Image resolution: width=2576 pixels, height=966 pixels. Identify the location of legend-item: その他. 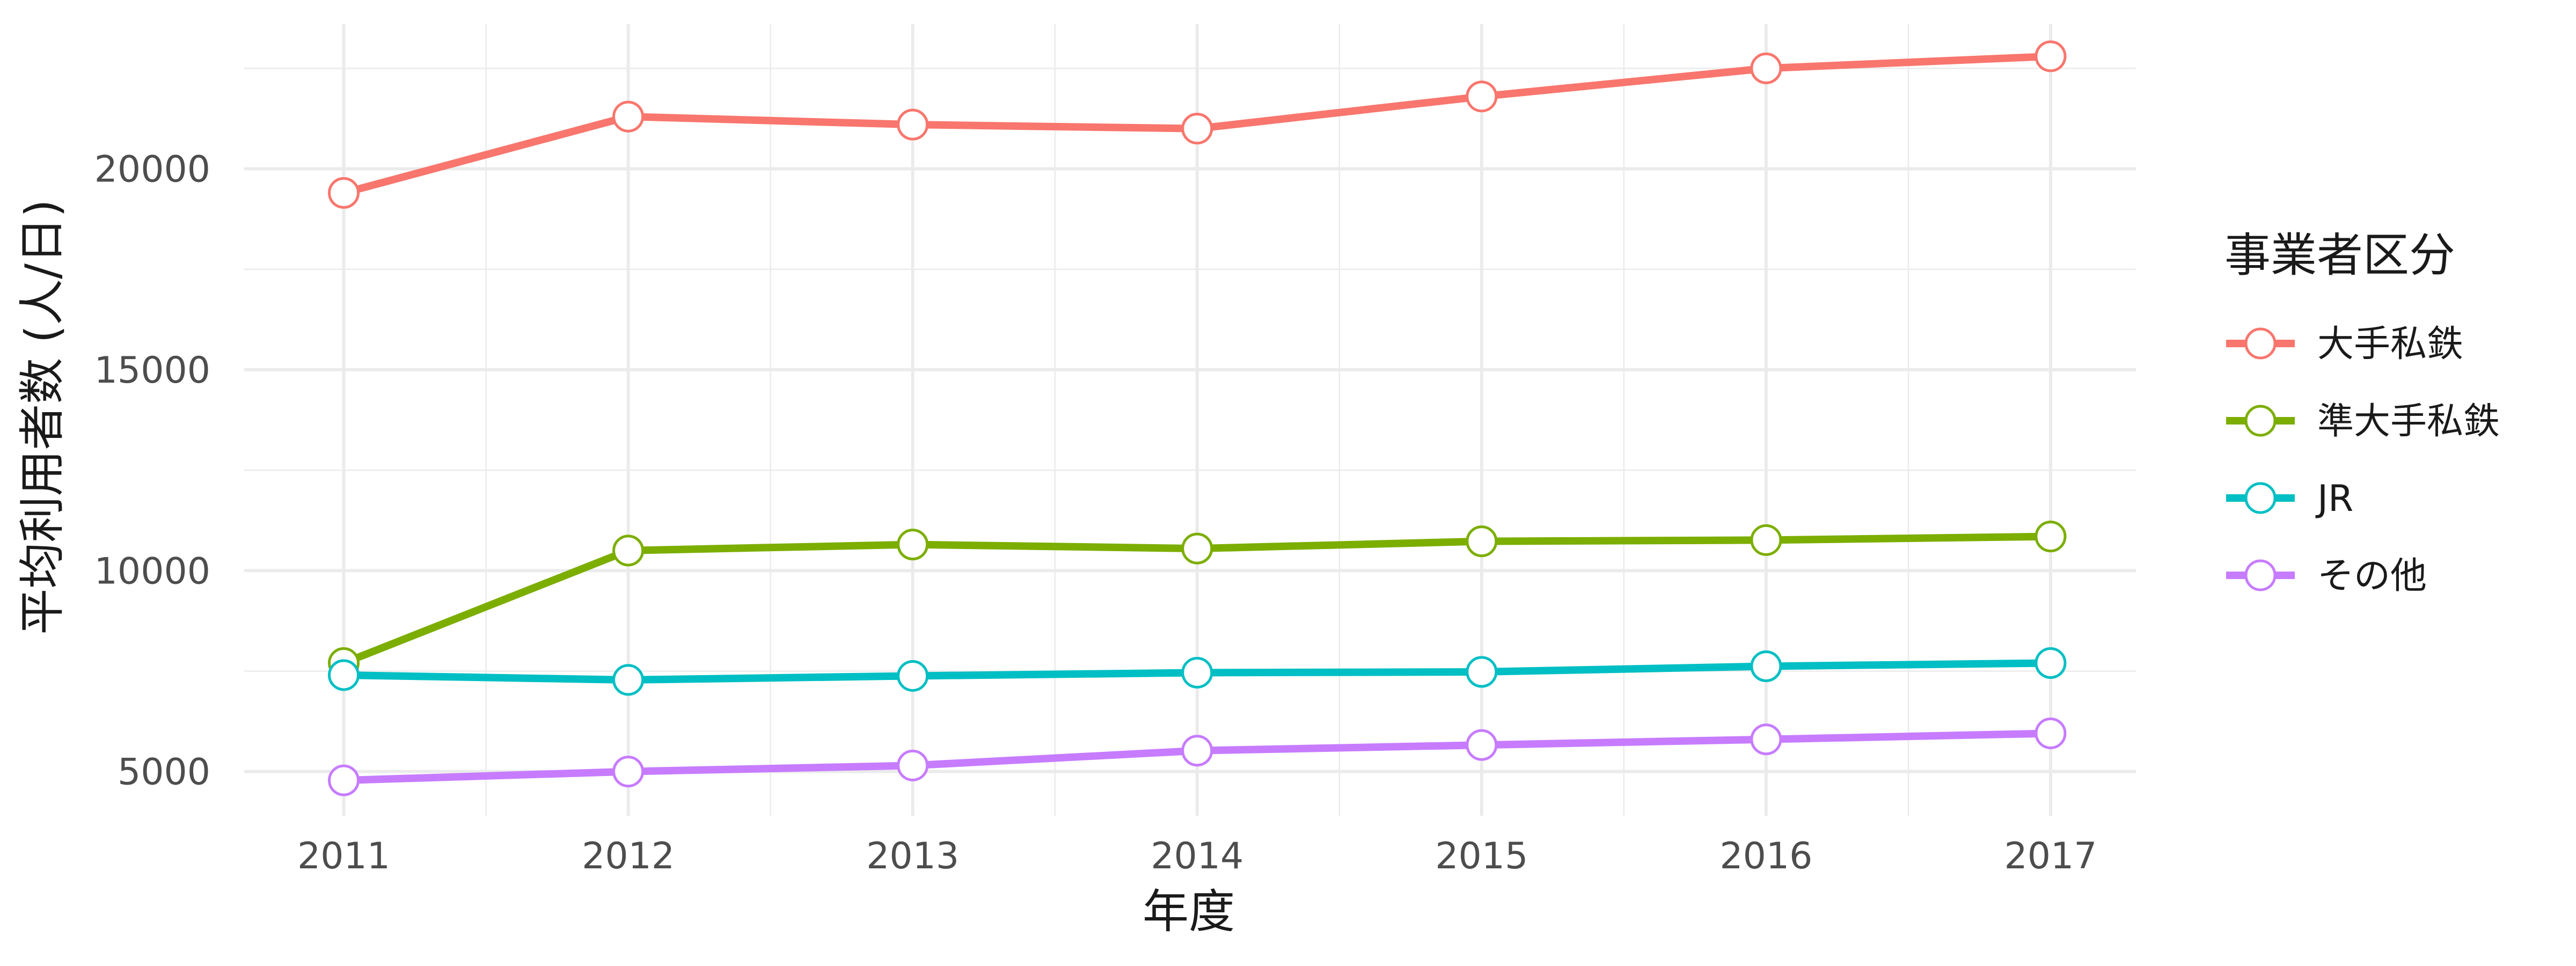
(2326, 576).